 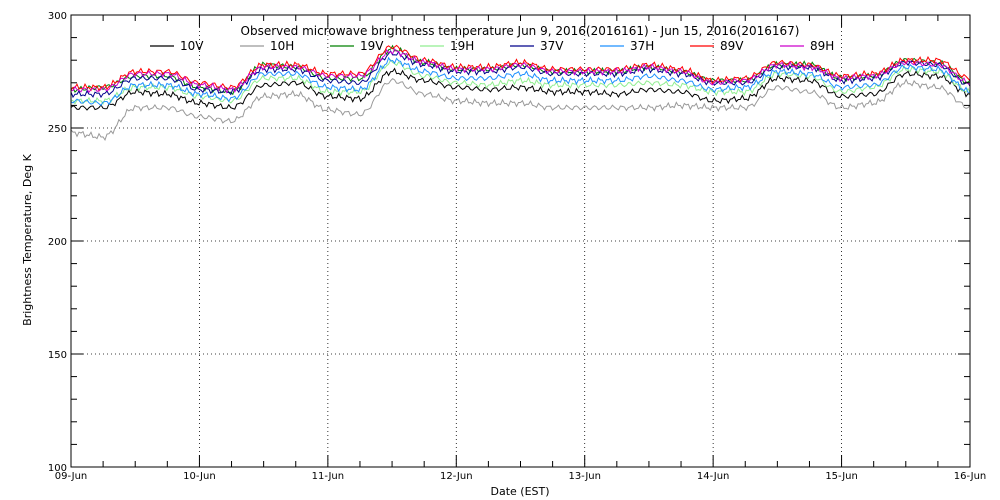 I want to click on y-tick-label: 150, so click(x=57, y=355).